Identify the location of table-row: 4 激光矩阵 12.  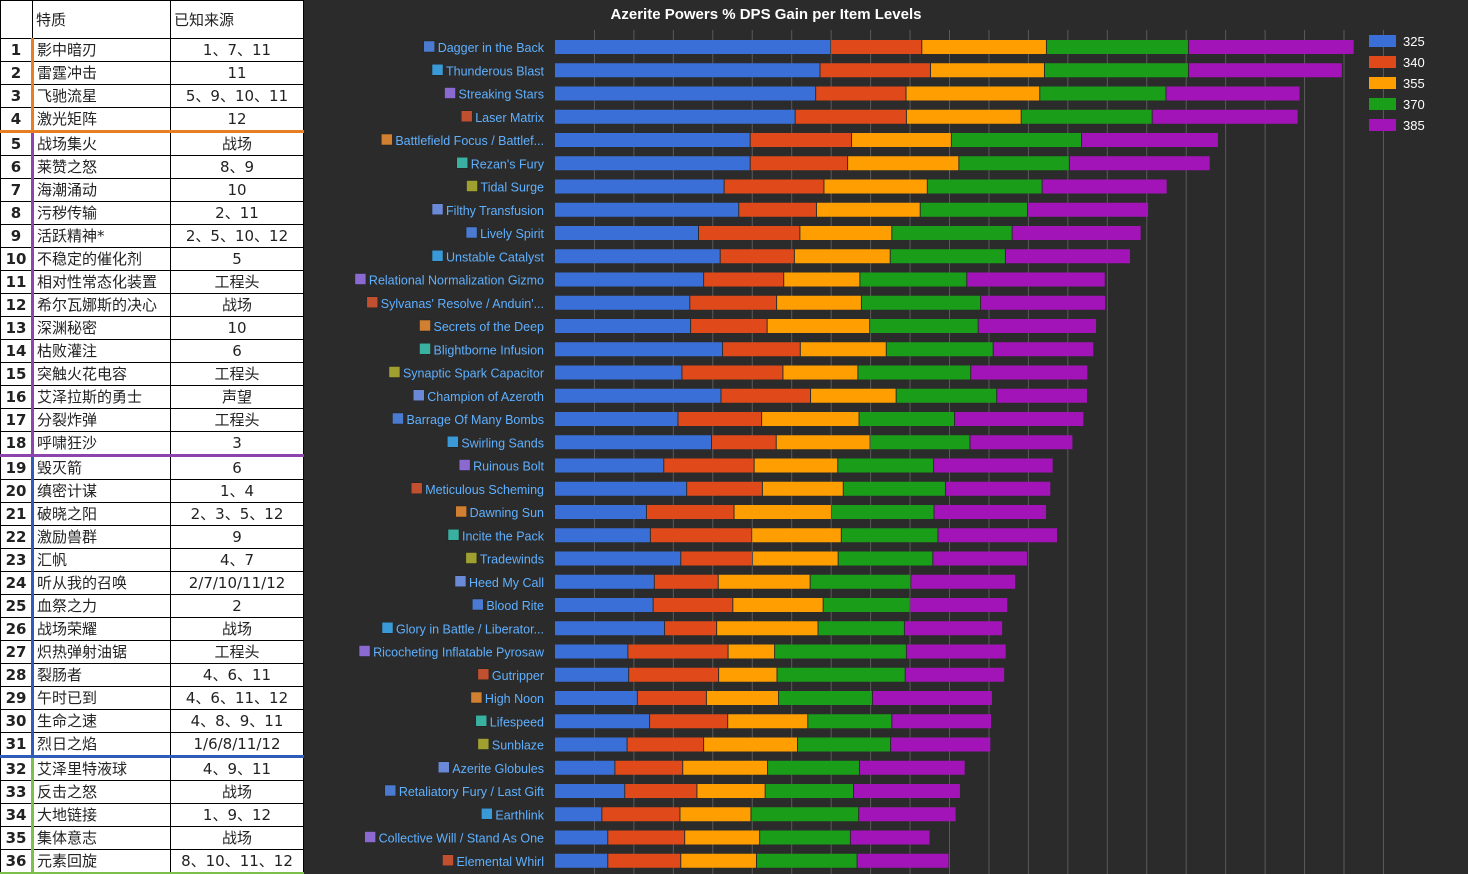
(152, 120).